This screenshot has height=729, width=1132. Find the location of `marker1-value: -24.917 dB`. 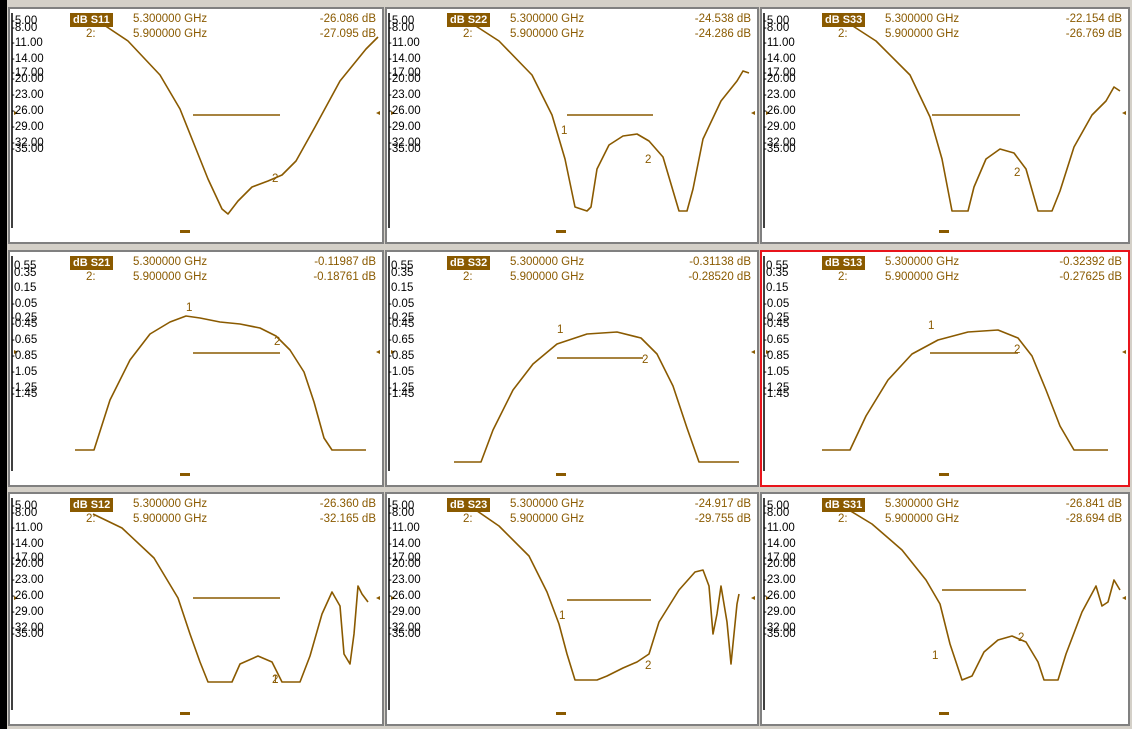

marker1-value: -24.917 dB is located at coordinates (722, 504).